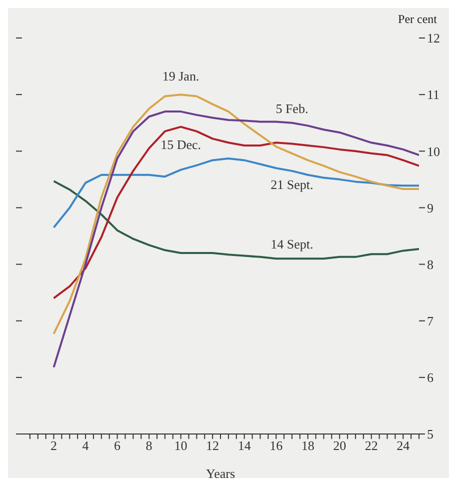 The image size is (457, 486). Describe the element at coordinates (433, 38) in the screenshot. I see `y-tick-label: 12` at that location.